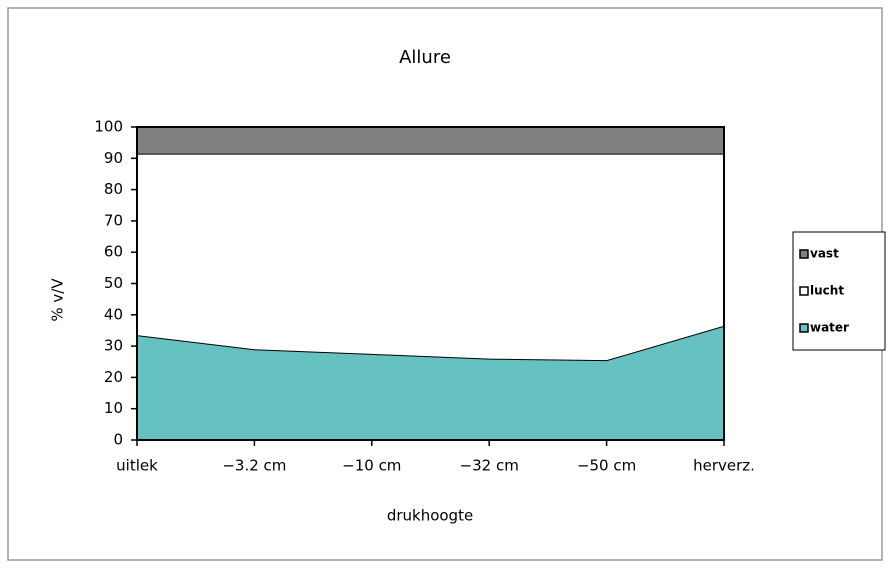 This screenshot has height=568, width=890. I want to click on y-tick-label: 80, so click(113, 189).